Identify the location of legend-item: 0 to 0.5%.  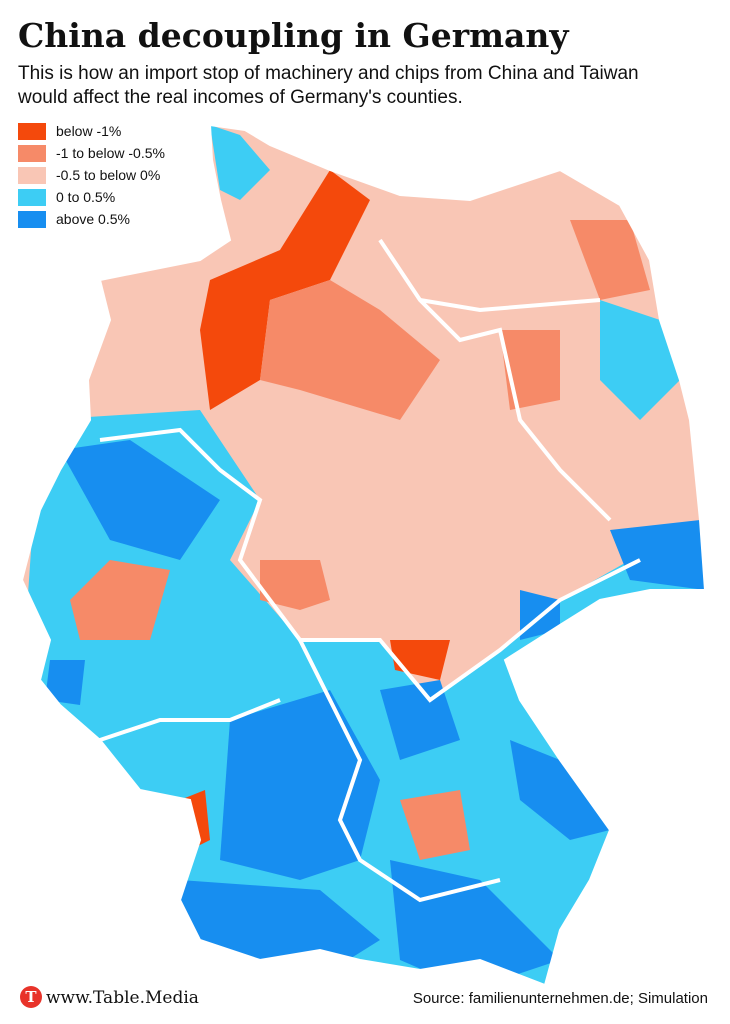
(91, 197).